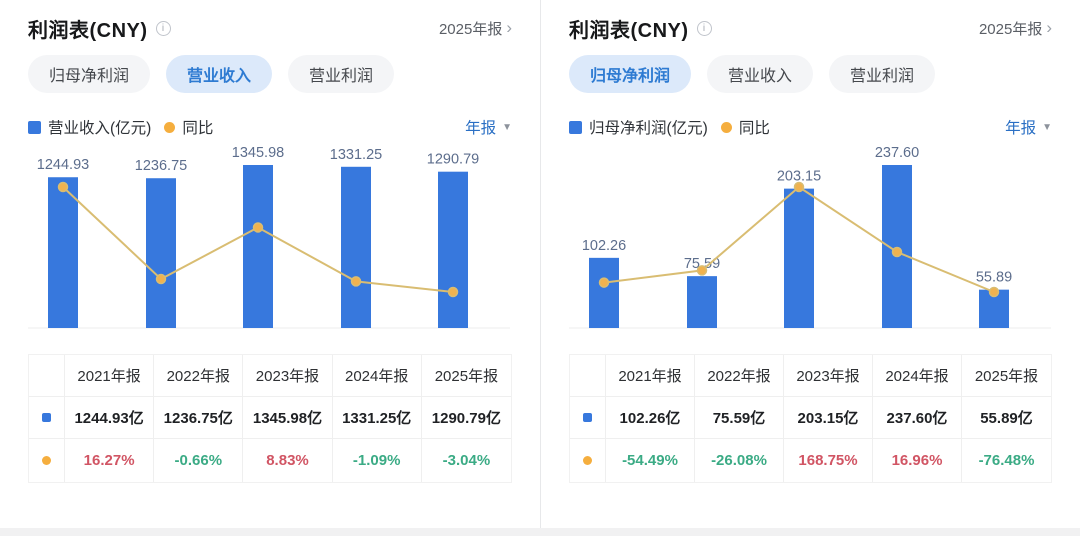 Image resolution: width=1080 pixels, height=536 pixels. Describe the element at coordinates (897, 153) in the screenshot. I see `bar-value-label: 237.60` at that location.